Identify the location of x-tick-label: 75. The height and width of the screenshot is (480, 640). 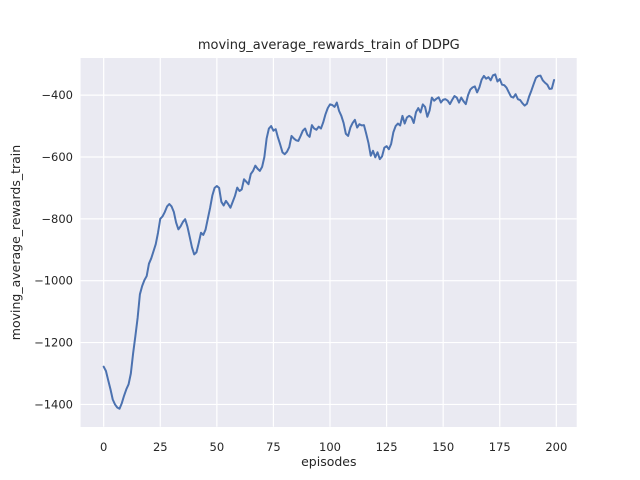
(273, 447).